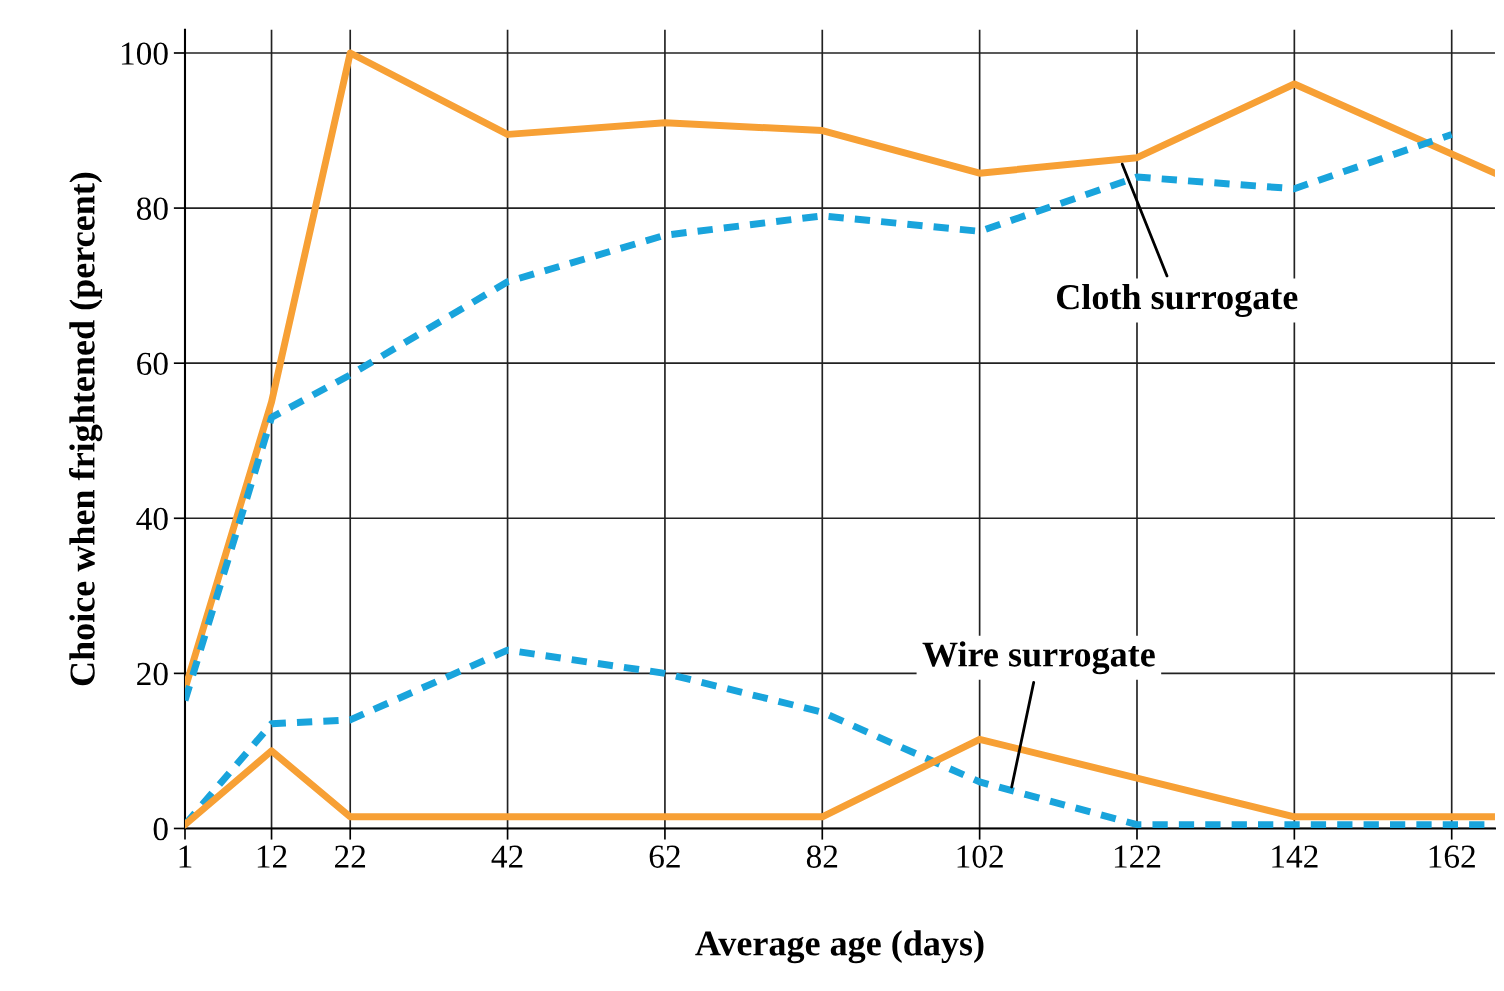  Describe the element at coordinates (980, 856) in the screenshot. I see `x-tick-label: 102` at that location.